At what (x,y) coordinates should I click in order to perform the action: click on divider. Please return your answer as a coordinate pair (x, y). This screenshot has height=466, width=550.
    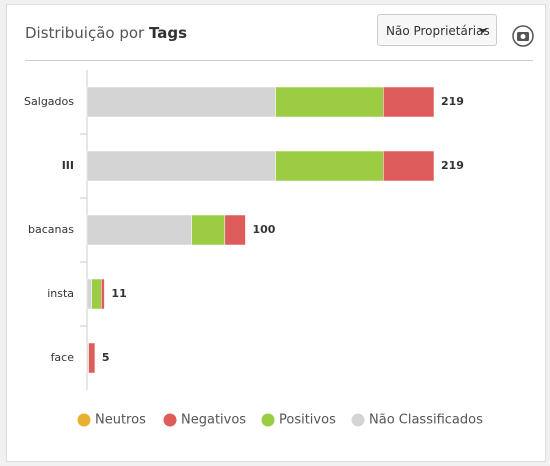
    Looking at the image, I should click on (279, 60).